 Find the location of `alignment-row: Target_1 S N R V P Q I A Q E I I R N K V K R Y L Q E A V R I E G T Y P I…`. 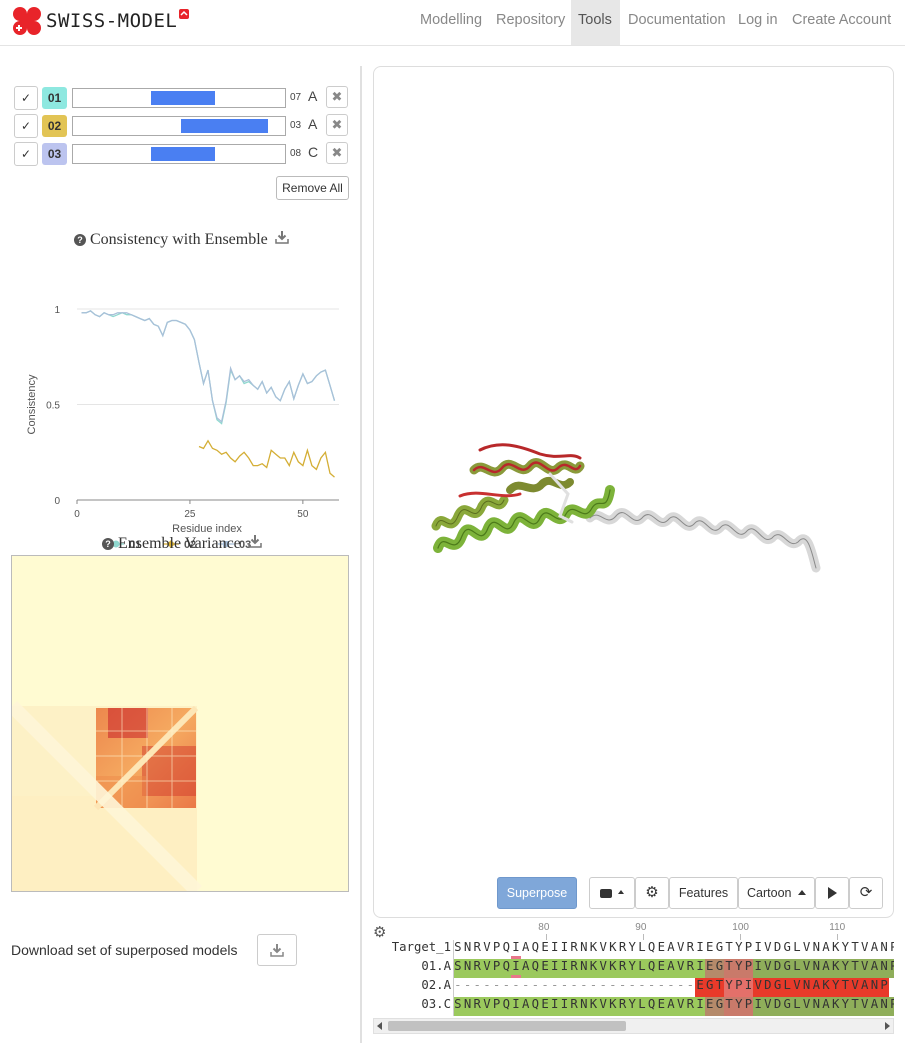

alignment-row: Target_1 S N R V P Q I A Q E I I R N K V K R Y L Q E A V R I E G T Y P I… is located at coordinates (633, 949).